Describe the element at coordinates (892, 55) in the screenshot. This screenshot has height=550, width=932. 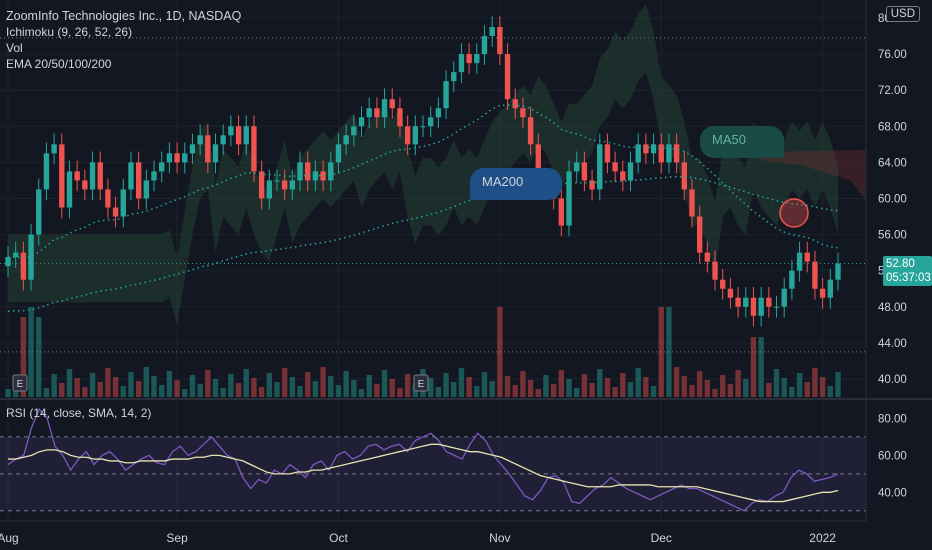
I see `y-tick-label: 76.00` at that location.